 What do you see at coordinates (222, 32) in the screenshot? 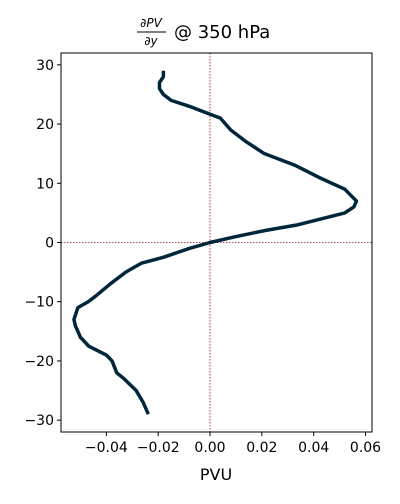
I see `title-suffix: @ 350 hPa` at bounding box center [222, 32].